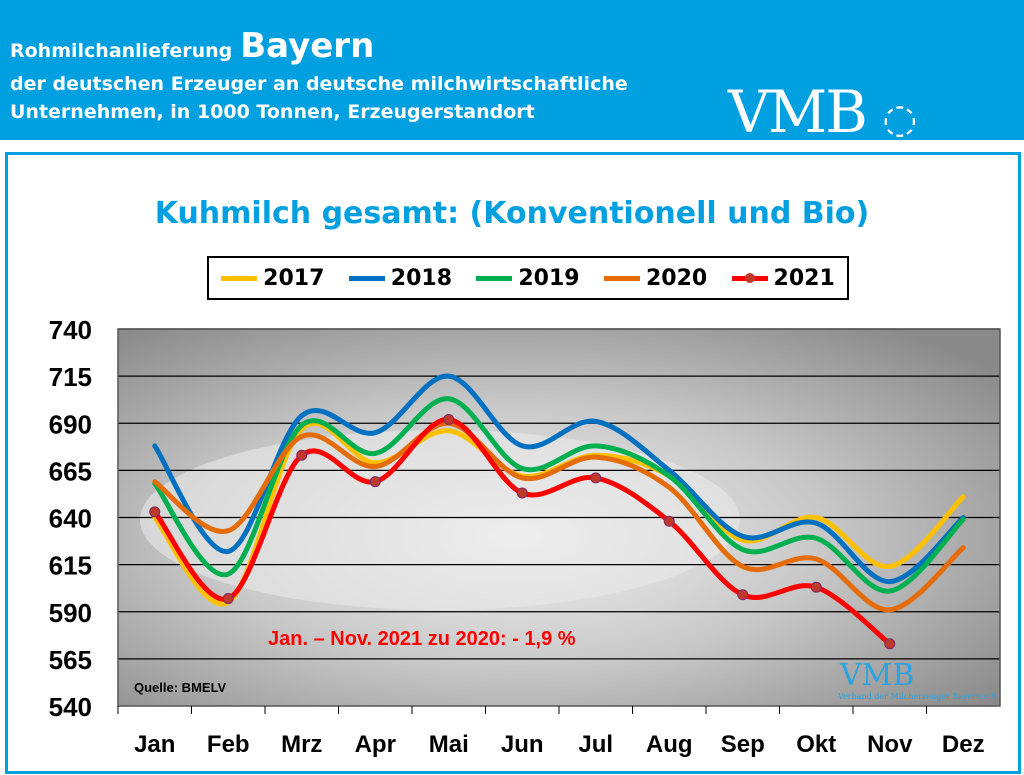  I want to click on y-tick-label: 590, so click(70, 613).